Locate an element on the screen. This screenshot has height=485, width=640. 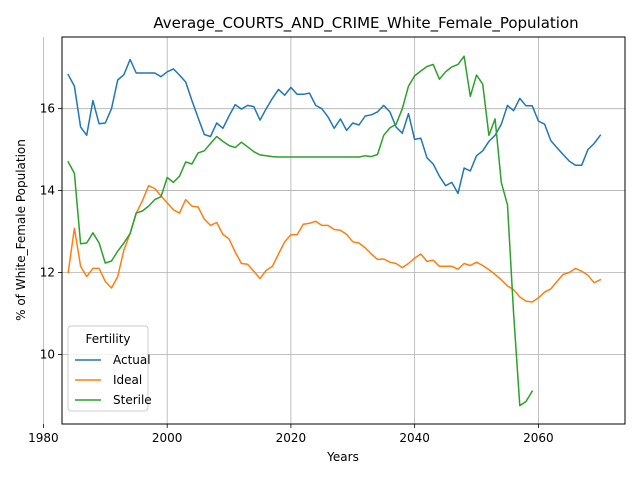
x-tick-label: 2000 is located at coordinates (167, 438).